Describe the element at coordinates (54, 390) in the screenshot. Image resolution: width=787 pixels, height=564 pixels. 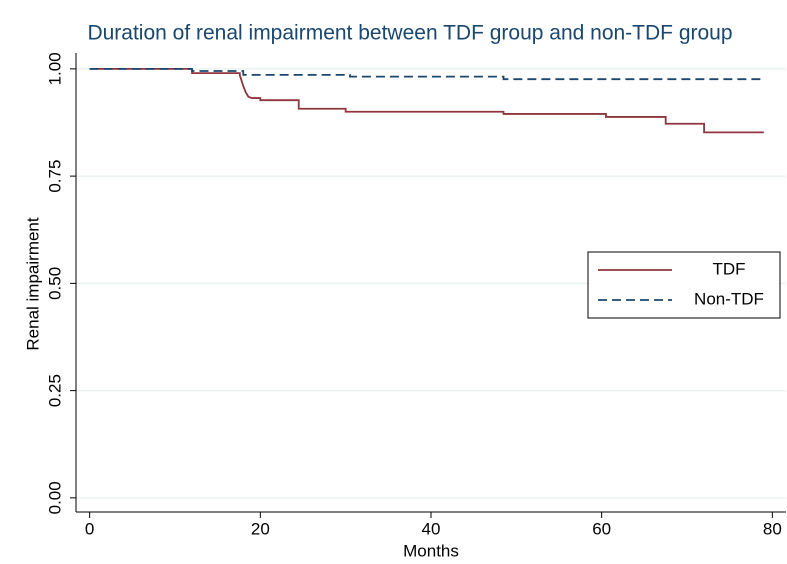
I see `y-tick-label: 0.25` at that location.